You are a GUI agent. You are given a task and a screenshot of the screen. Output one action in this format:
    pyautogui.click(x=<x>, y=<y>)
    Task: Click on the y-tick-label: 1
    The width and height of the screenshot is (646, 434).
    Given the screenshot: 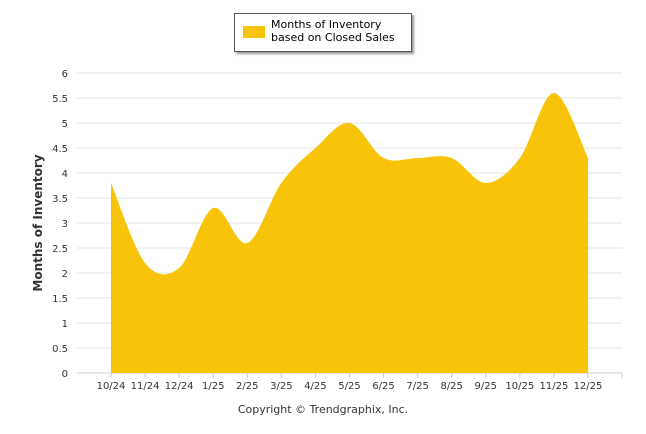 What is the action you would take?
    pyautogui.click(x=65, y=324)
    